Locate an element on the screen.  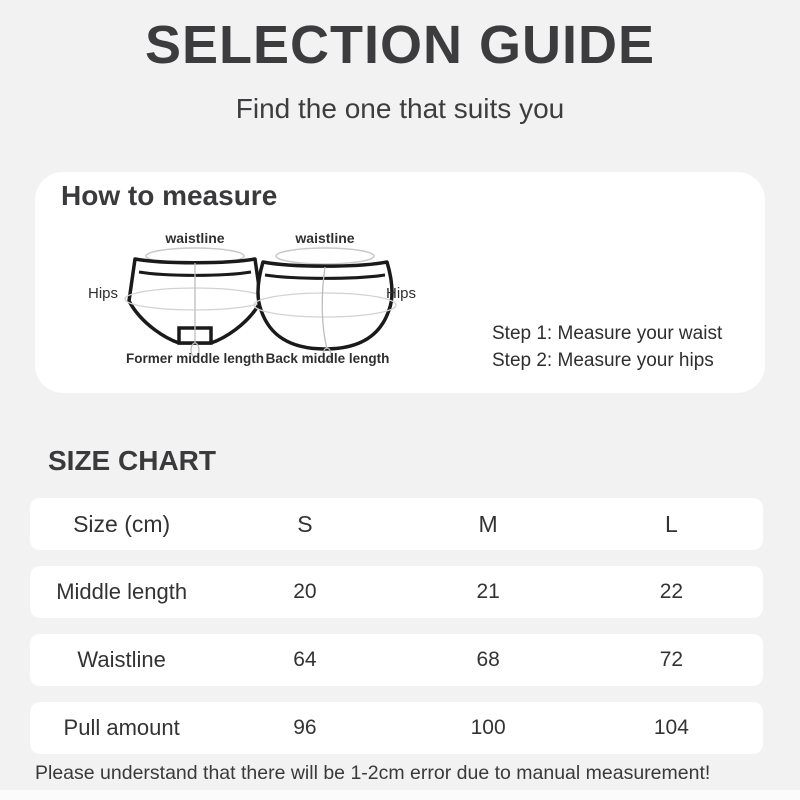
row-label: Pull amount is located at coordinates (121, 727).